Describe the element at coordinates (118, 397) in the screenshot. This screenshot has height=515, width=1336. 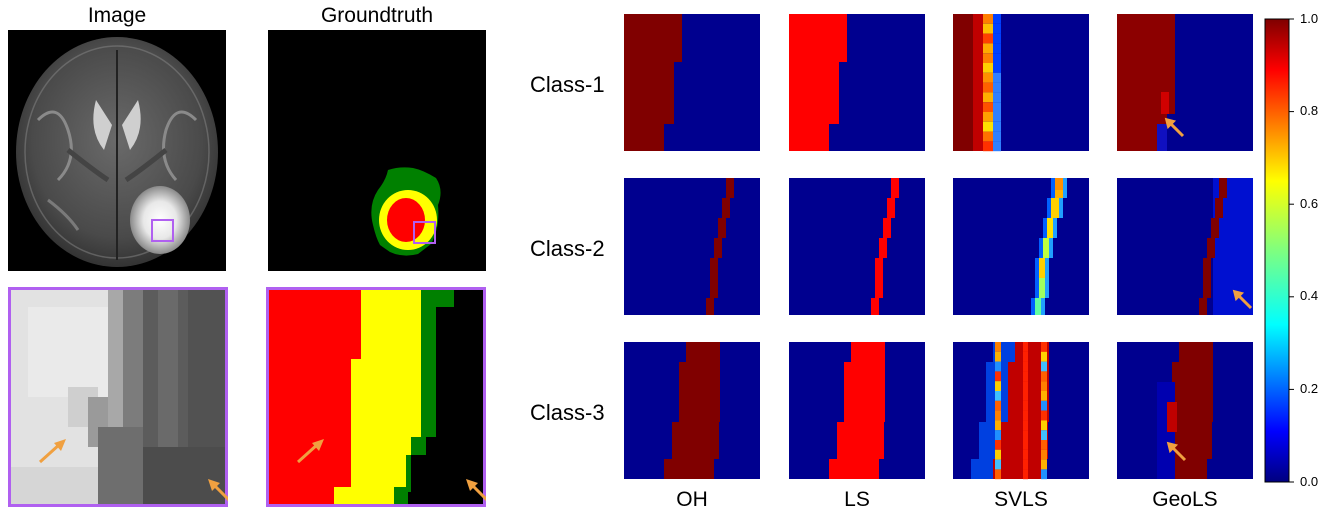
I see `zoomed-image-patch` at that location.